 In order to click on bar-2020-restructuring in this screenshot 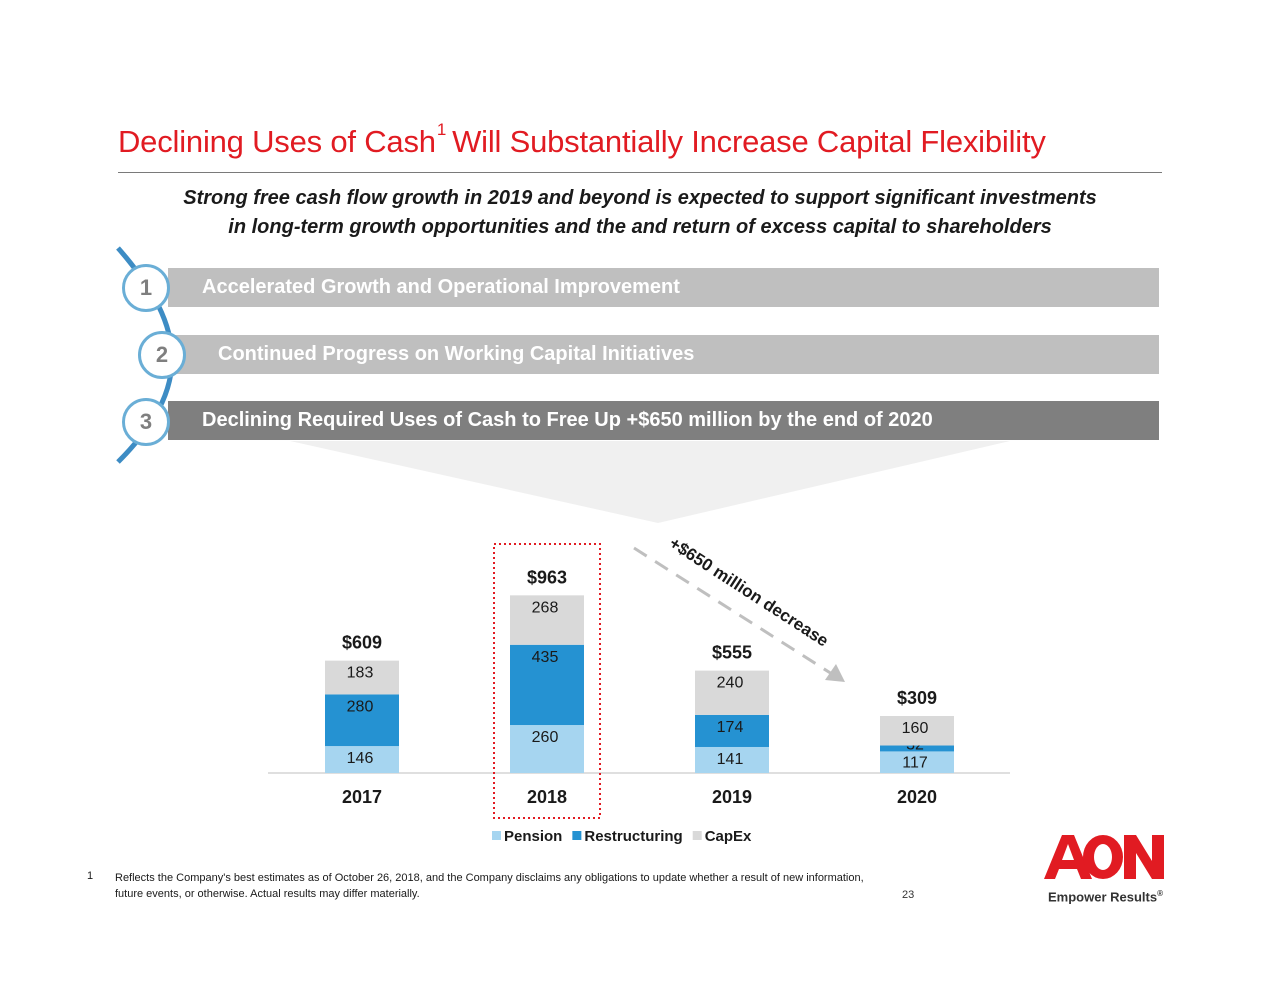, I will do `click(917, 748)`.